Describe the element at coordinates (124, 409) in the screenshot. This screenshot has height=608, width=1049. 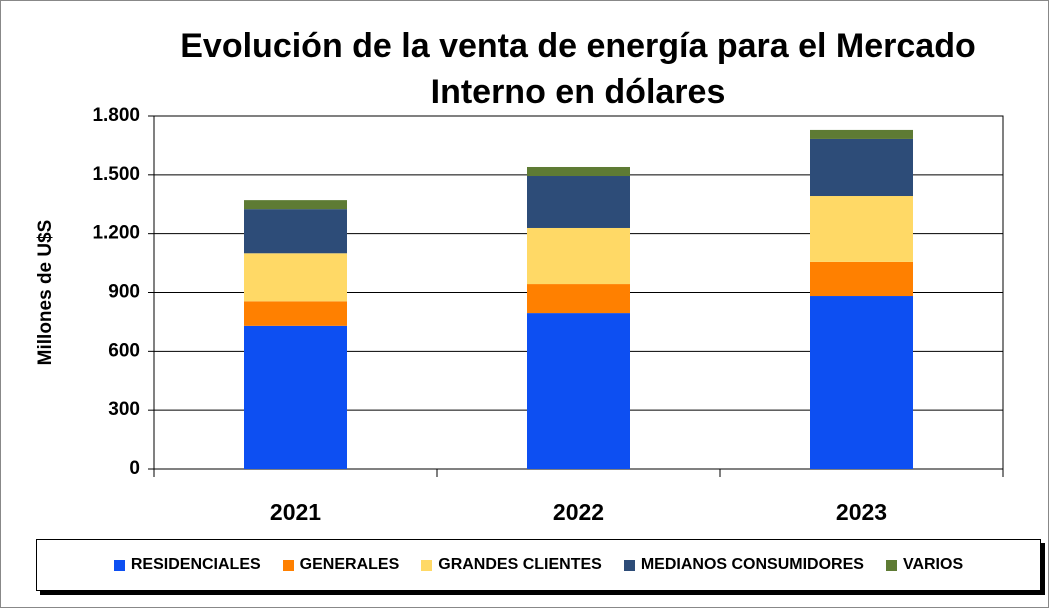
I see `y-tick-label: 300` at that location.